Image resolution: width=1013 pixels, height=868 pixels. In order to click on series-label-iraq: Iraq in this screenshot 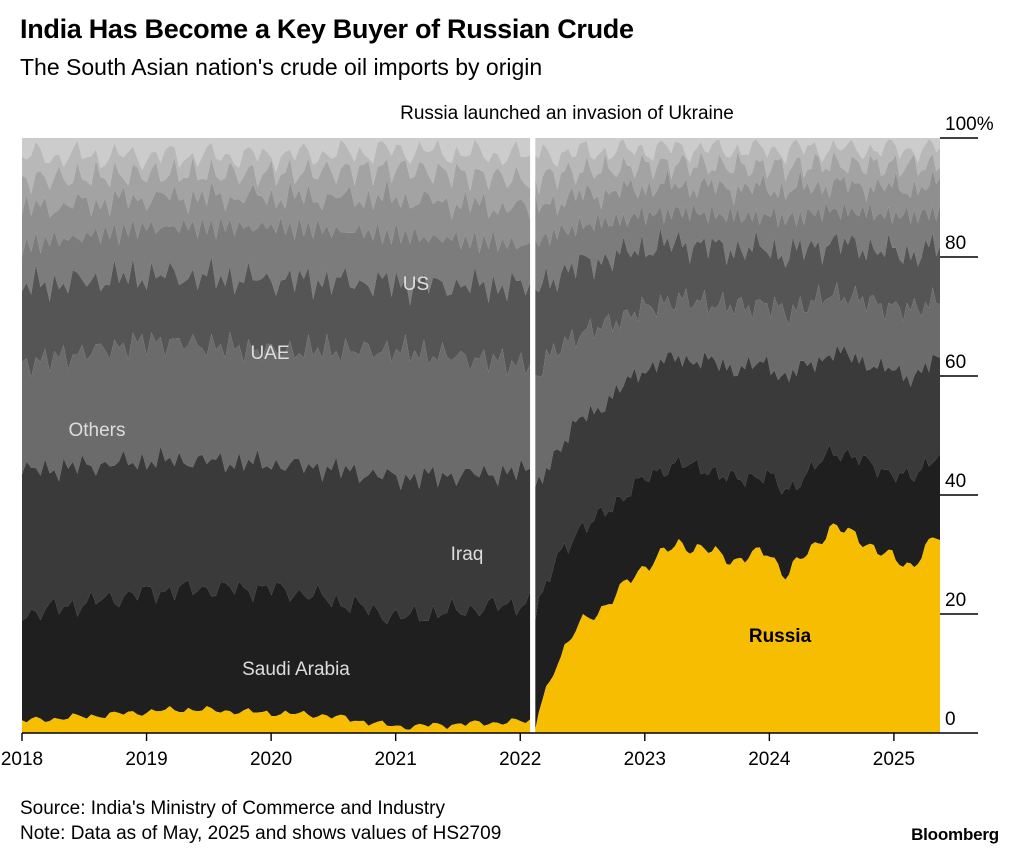, I will do `click(467, 554)`.